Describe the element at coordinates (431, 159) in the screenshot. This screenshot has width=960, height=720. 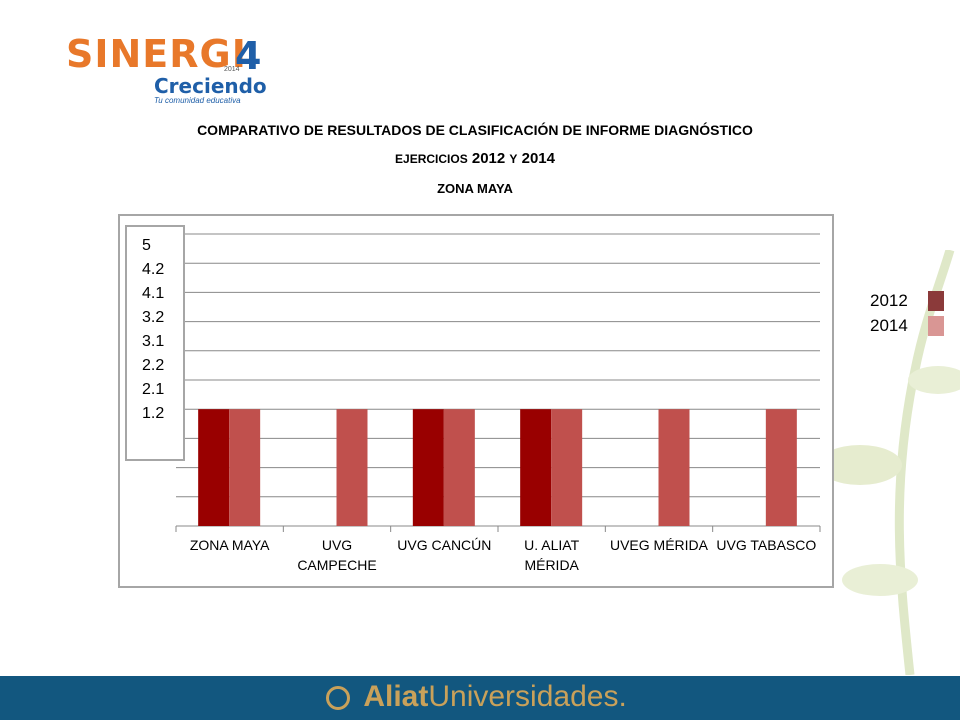
I see `title-prefix: EJERCICIOS` at that location.